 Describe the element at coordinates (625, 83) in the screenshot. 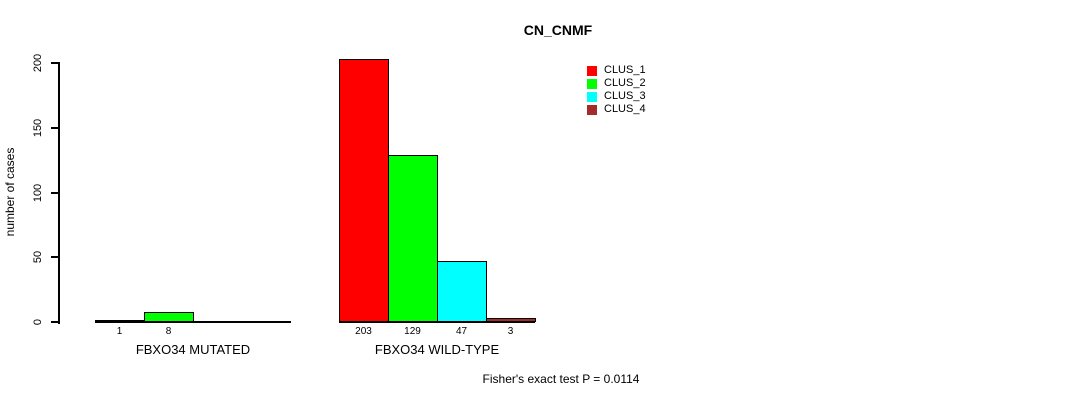

I see `legend-label: CLUS_2` at that location.